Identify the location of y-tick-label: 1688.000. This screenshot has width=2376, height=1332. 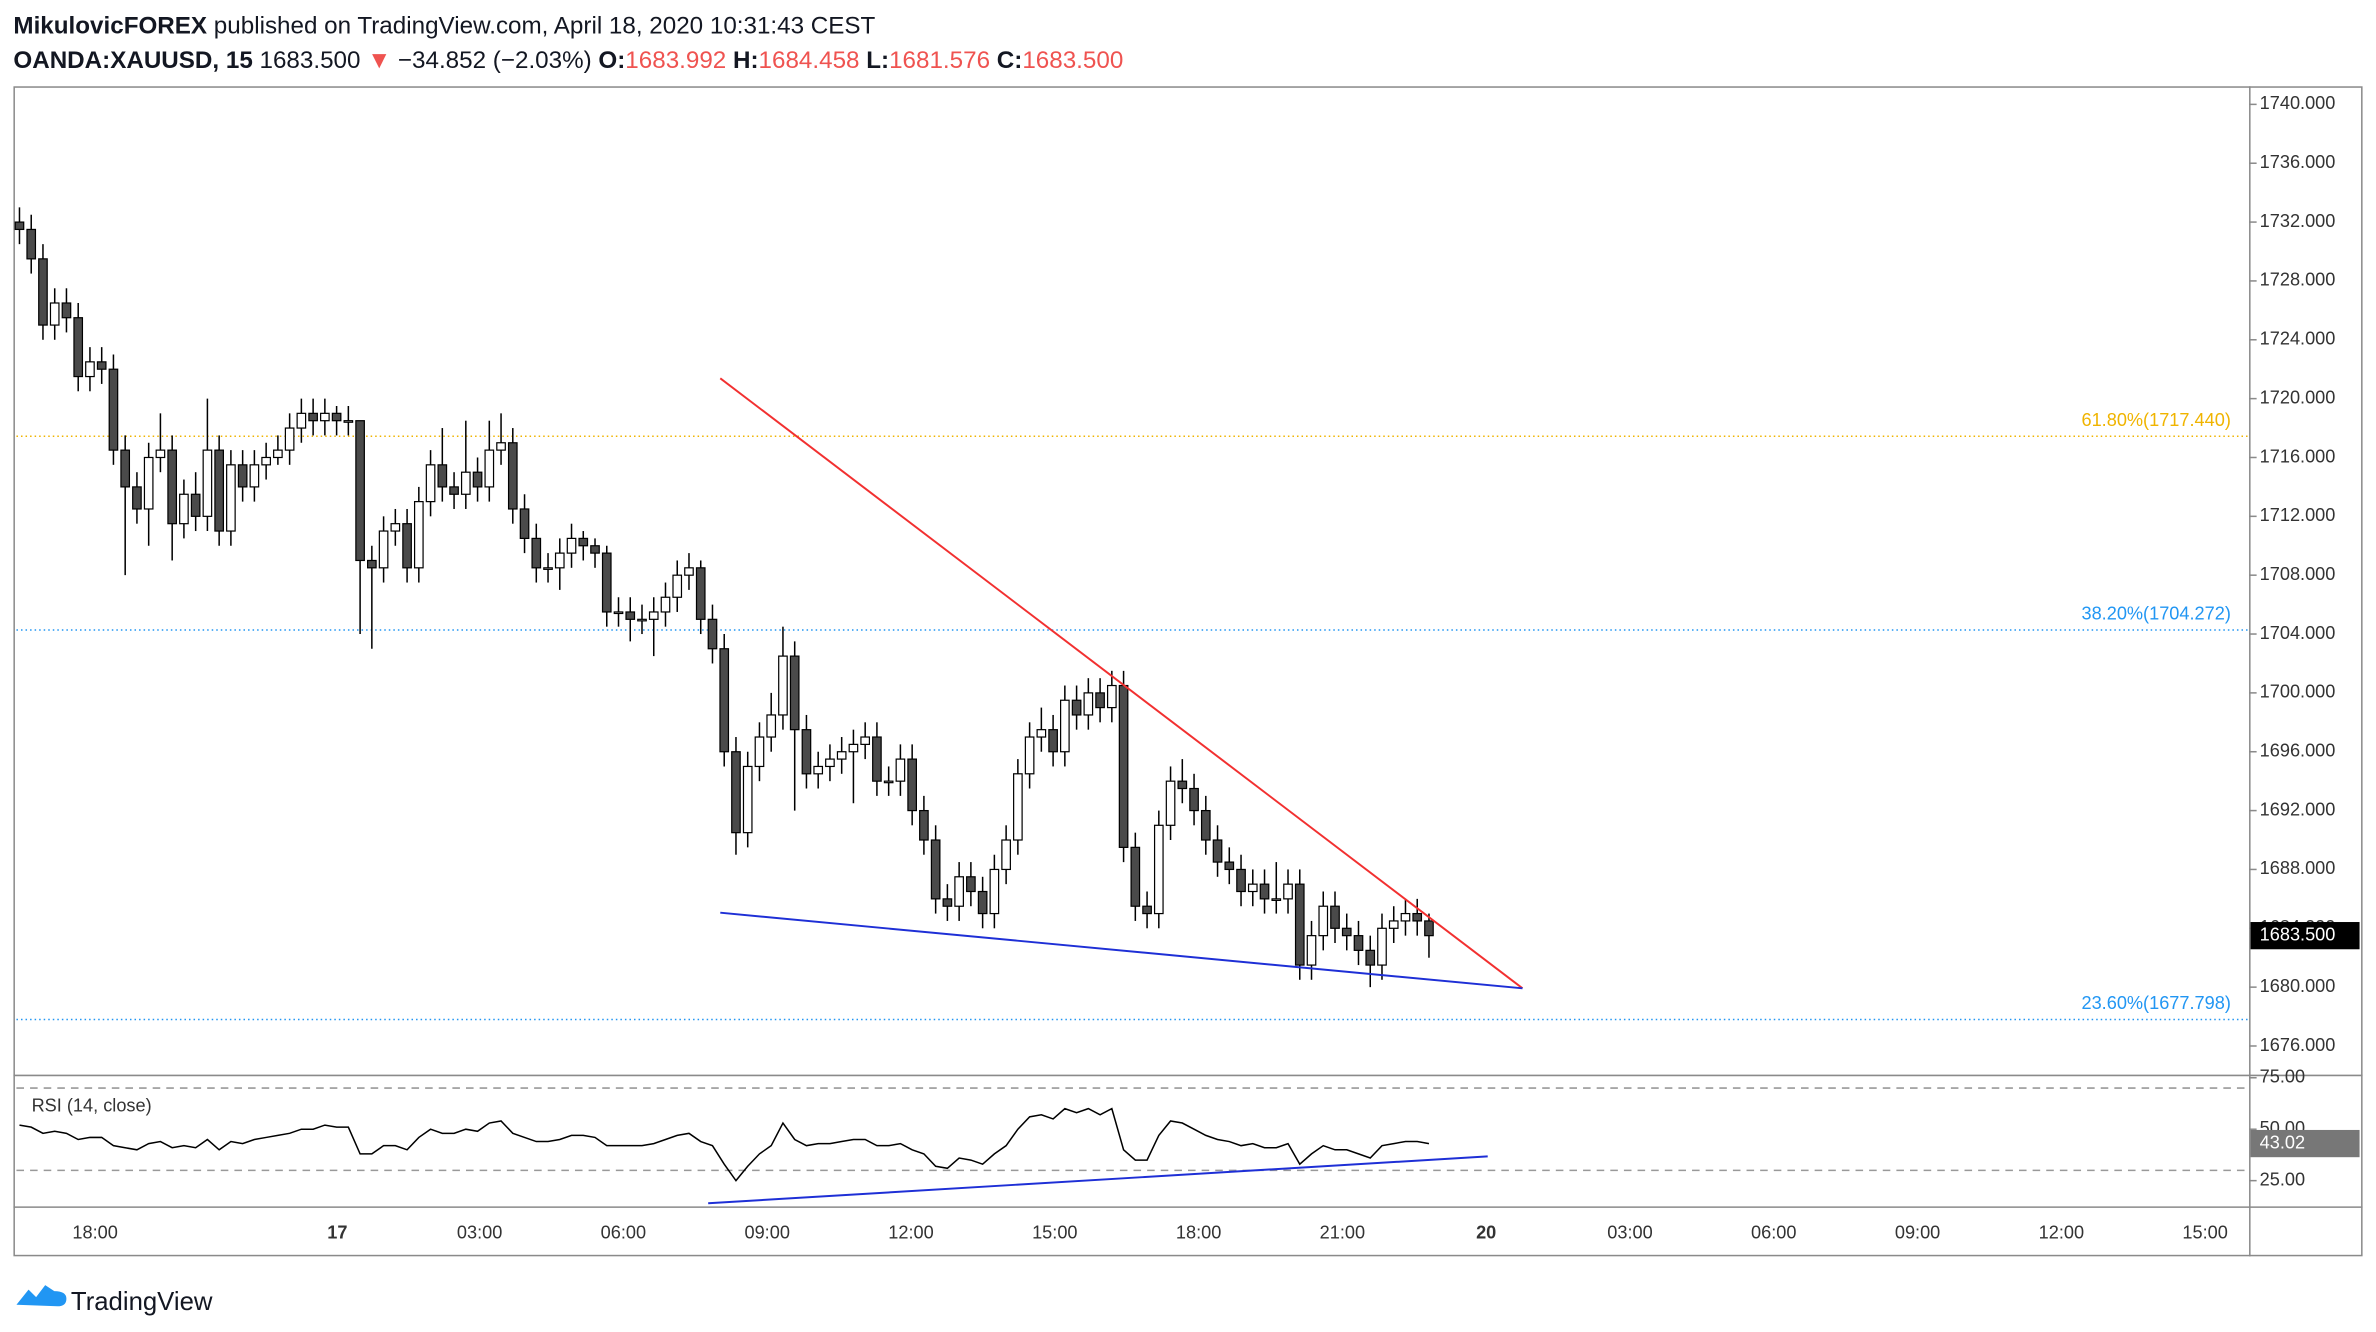
(2298, 868).